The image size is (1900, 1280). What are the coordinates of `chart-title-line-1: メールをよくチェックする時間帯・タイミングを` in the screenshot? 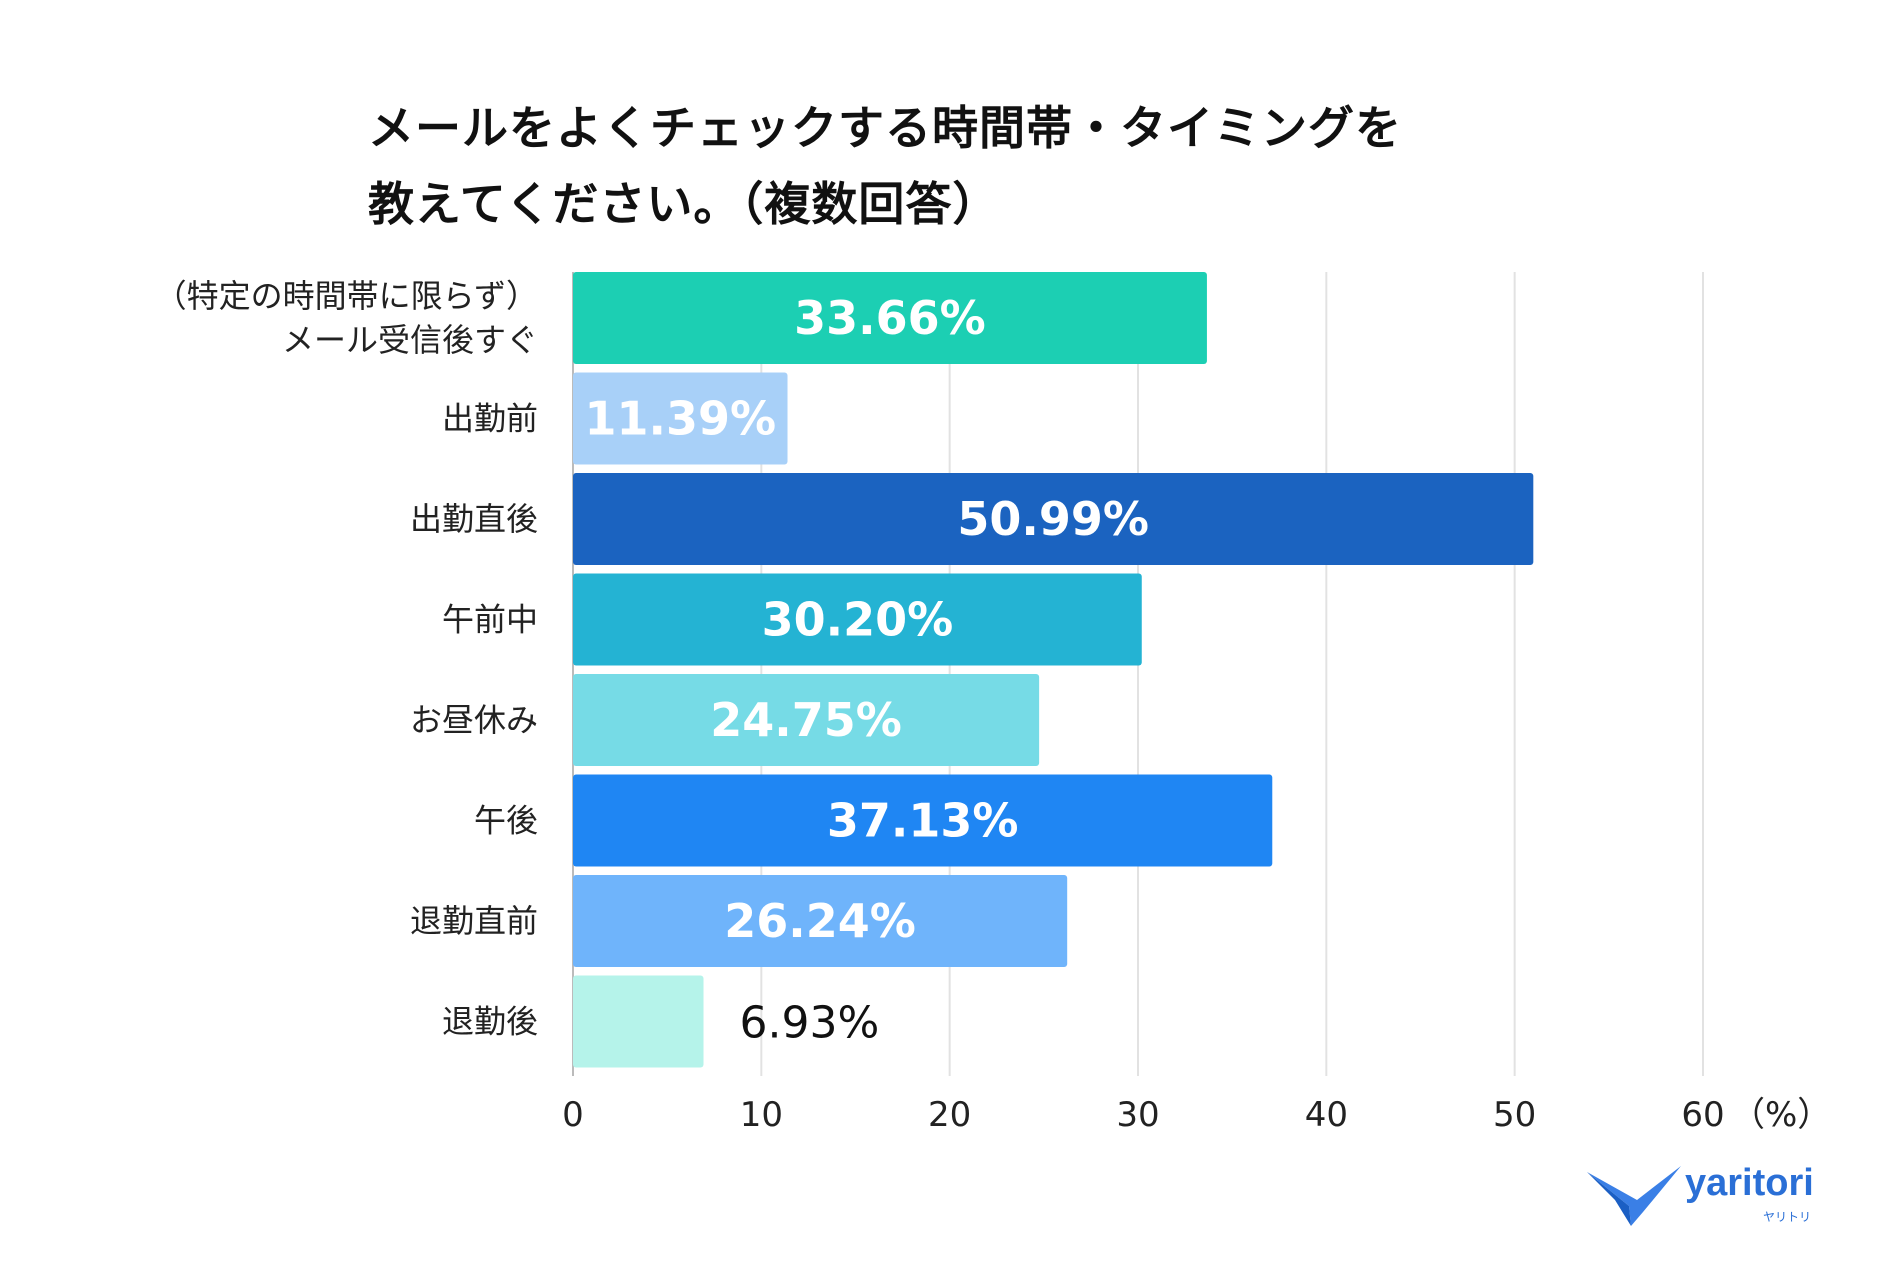 It's located at (885, 128).